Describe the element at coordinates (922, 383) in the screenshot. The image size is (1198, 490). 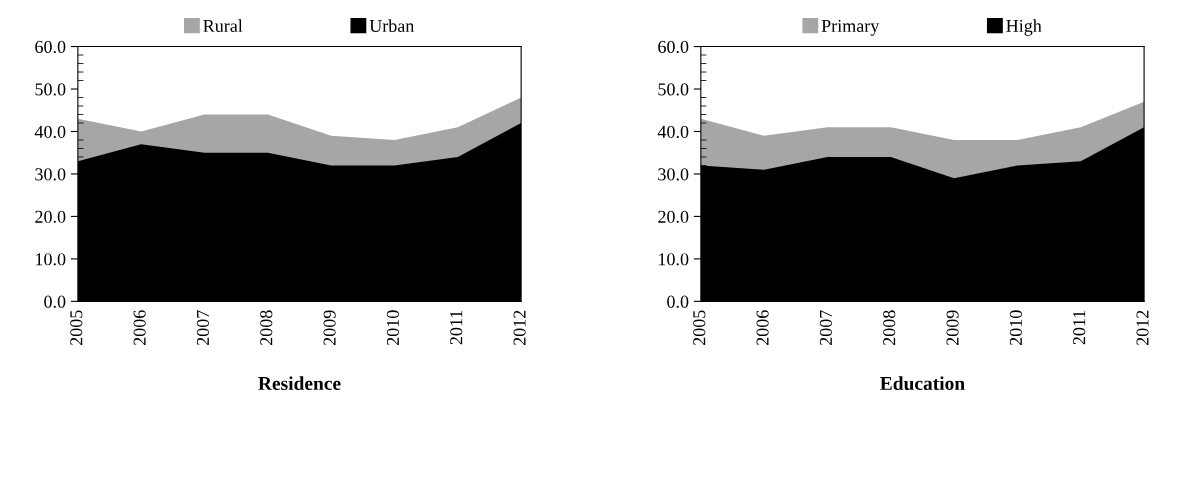
I see `x-axis-title: Education` at that location.